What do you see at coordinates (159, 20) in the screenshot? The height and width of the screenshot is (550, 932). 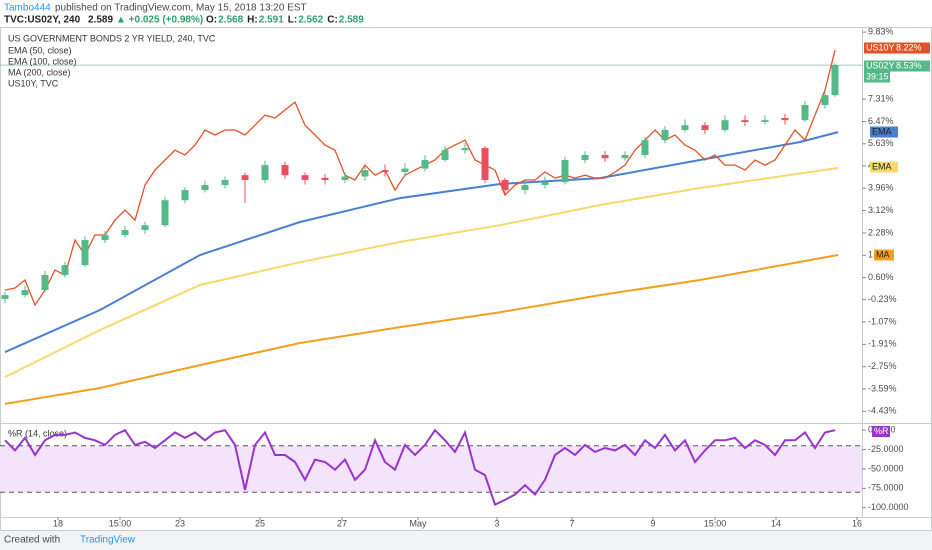 I see `change: ▲ +0.025 (+0.98%)` at bounding box center [159, 20].